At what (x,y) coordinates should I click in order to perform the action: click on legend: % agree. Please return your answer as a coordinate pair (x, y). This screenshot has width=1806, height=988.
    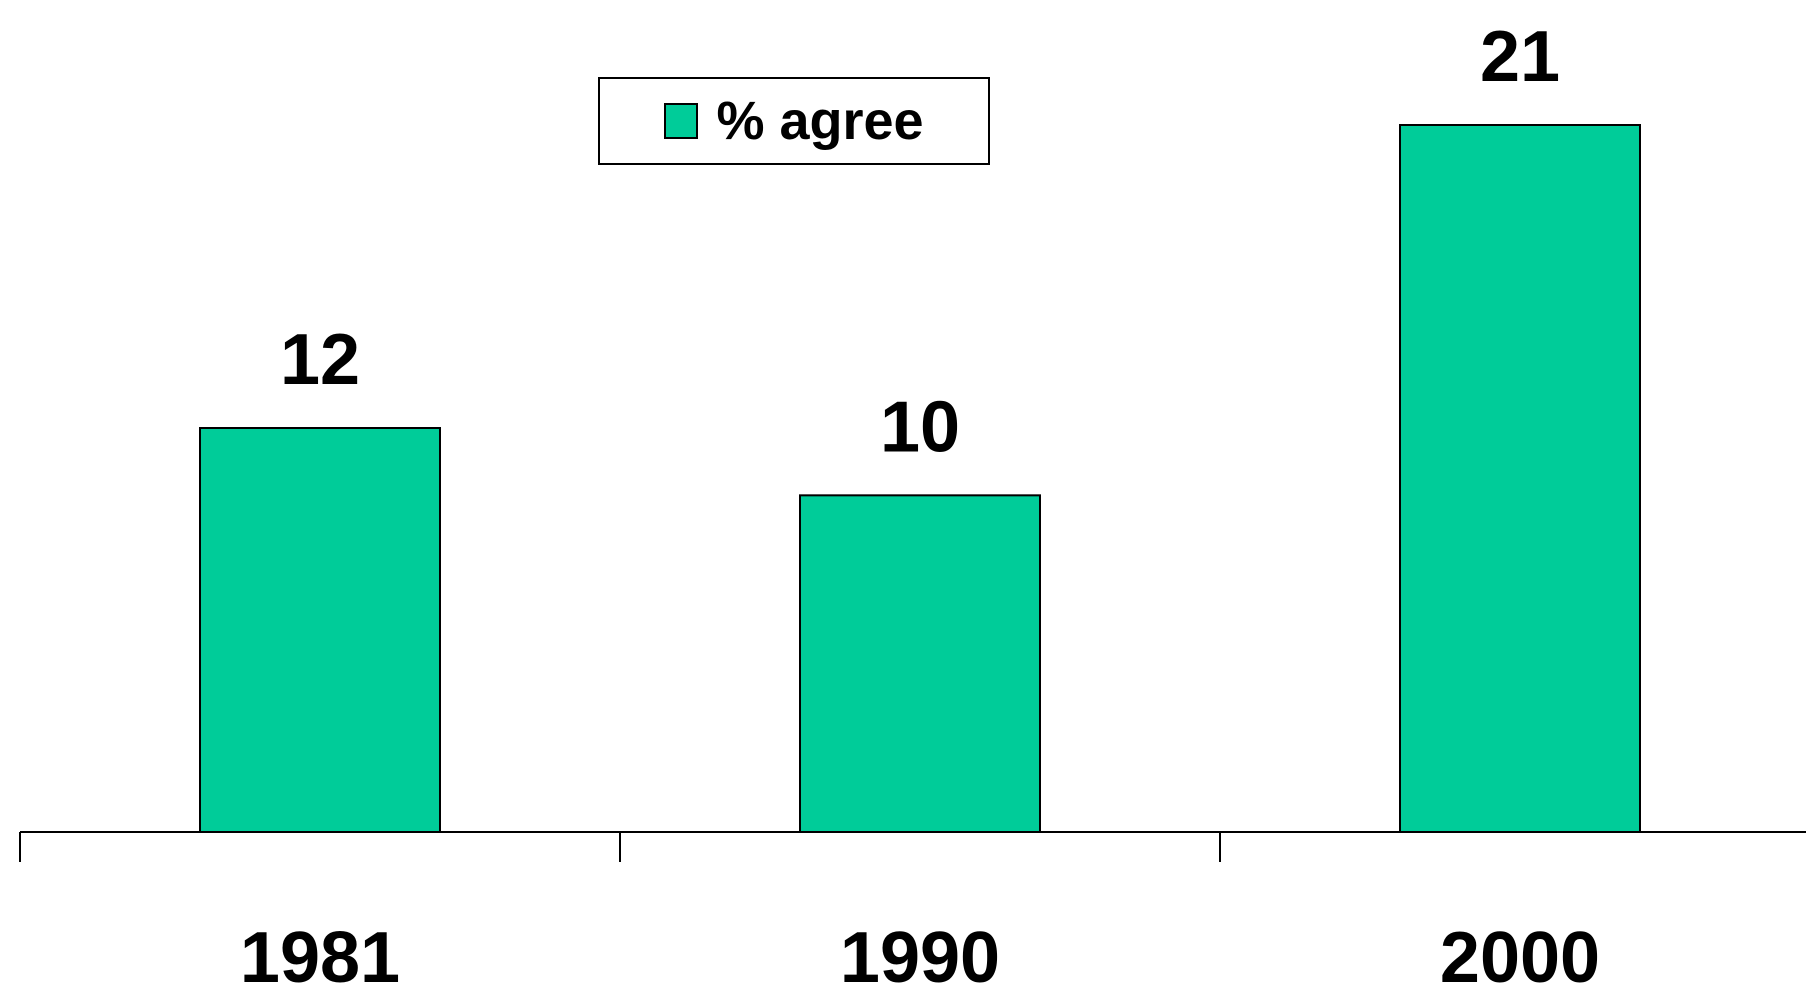
    Looking at the image, I should click on (794, 121).